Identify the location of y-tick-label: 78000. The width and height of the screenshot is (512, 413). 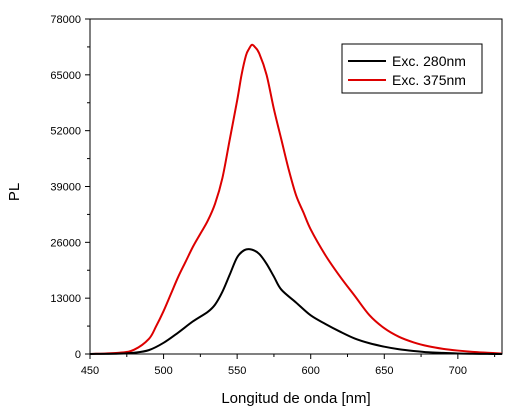
(65, 20).